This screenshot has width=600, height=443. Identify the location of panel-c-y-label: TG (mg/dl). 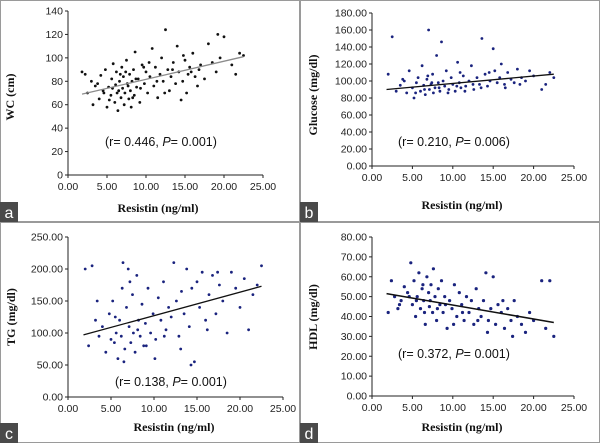
(11, 317).